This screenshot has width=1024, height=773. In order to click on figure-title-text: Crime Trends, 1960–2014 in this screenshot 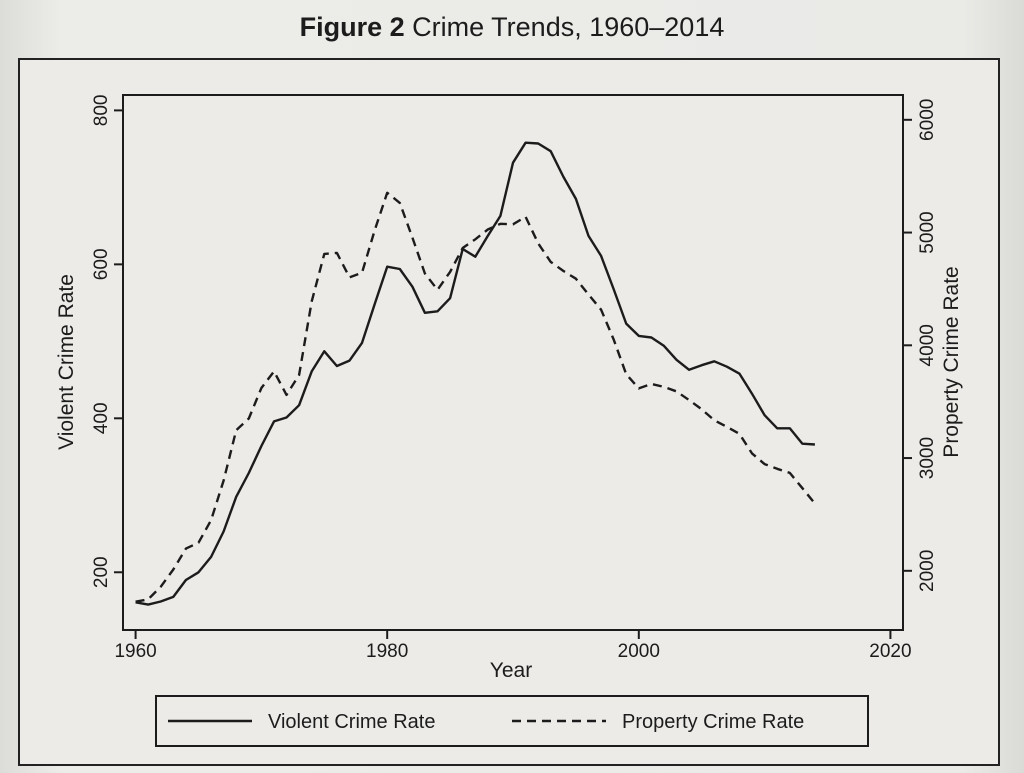, I will do `click(568, 27)`.